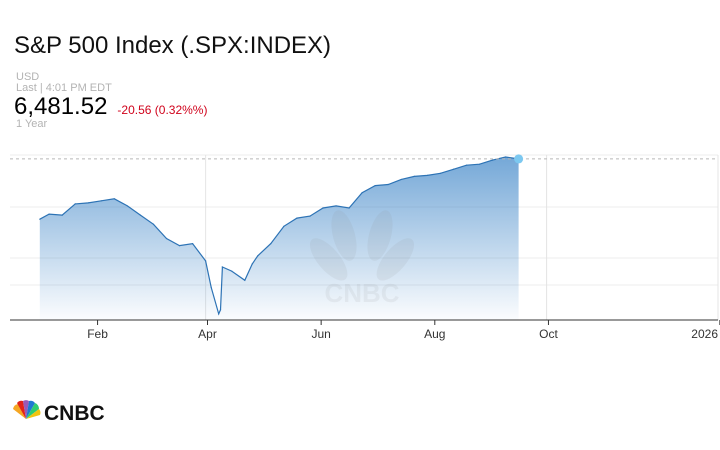 The width and height of the screenshot is (720, 450). Describe the element at coordinates (548, 334) in the screenshot. I see `x-tick-label: Oct` at that location.